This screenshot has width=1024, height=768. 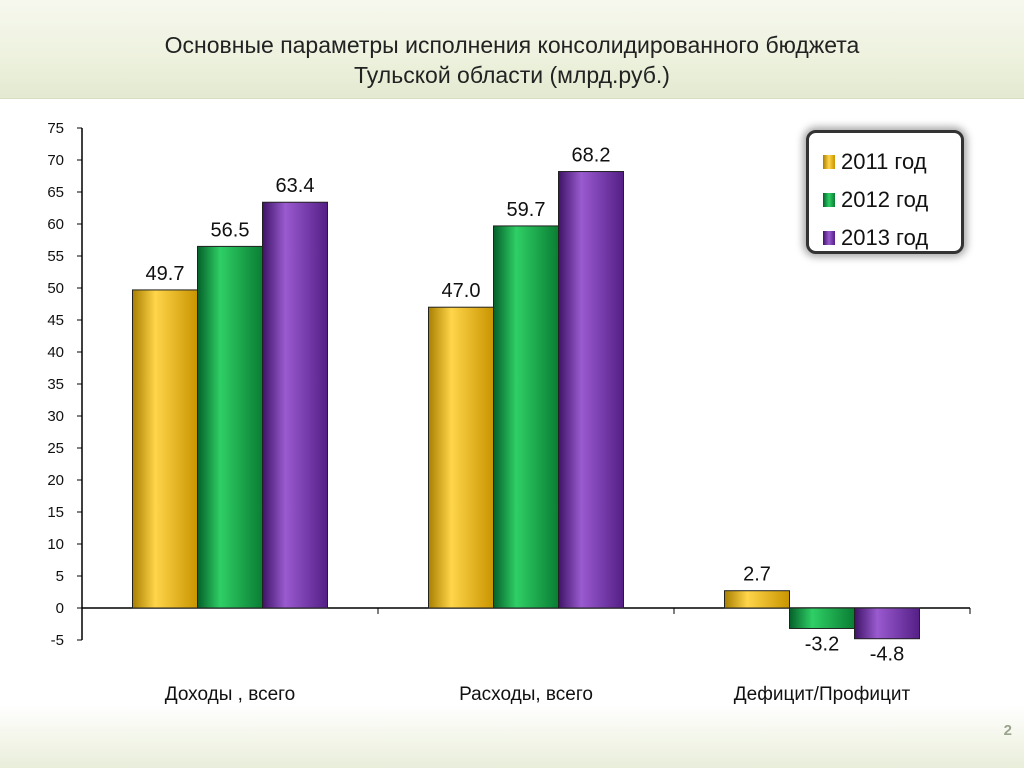 What do you see at coordinates (55, 128) in the screenshot?
I see `y-tick-label: 75` at bounding box center [55, 128].